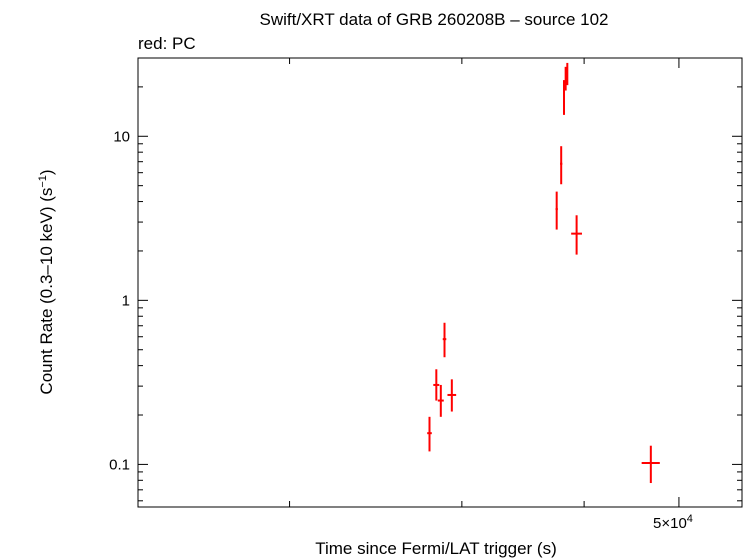  I want to click on x-tick-label-exponent: 4, so click(690, 519).